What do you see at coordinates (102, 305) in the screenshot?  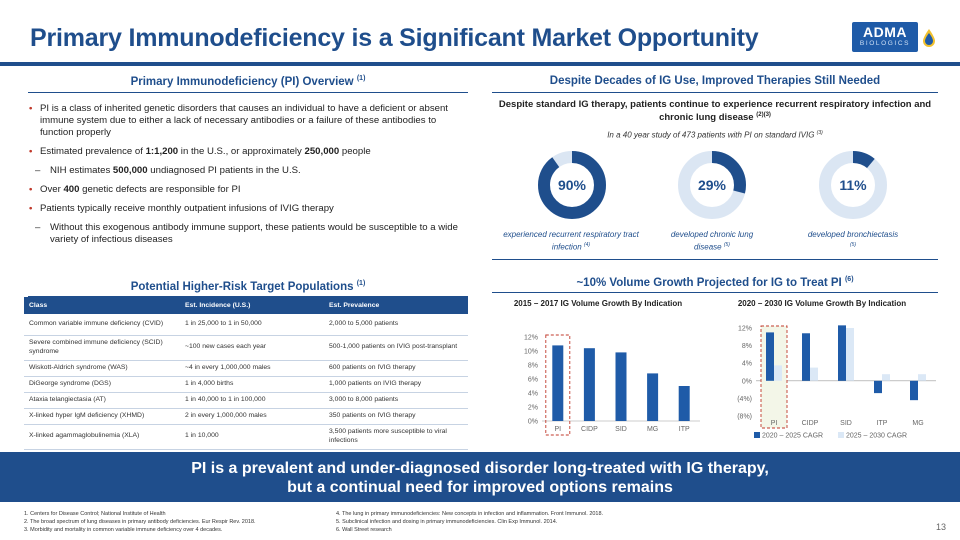 I see `column-header: Class` at bounding box center [102, 305].